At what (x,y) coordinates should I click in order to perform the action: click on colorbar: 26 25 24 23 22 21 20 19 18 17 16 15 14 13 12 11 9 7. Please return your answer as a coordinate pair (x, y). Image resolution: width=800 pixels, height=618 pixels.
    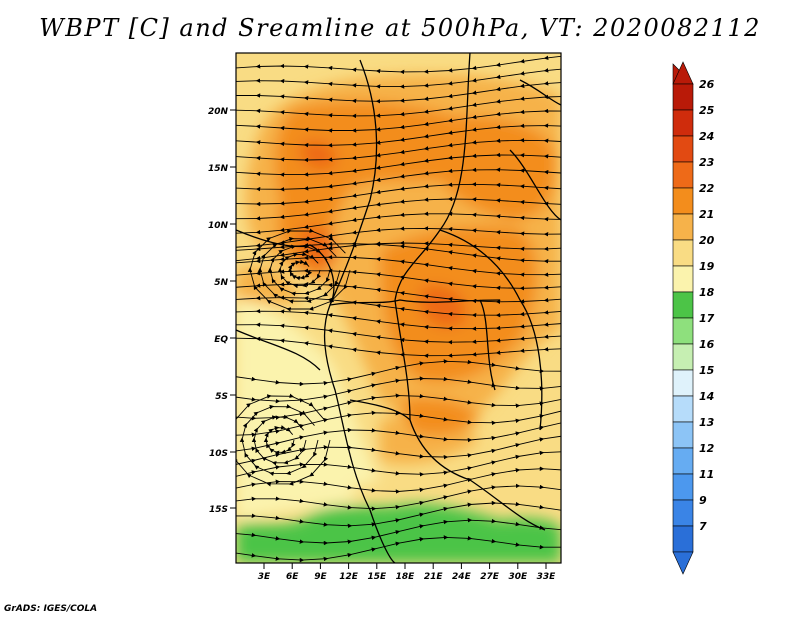
    Looking at the image, I should click on (693, 318).